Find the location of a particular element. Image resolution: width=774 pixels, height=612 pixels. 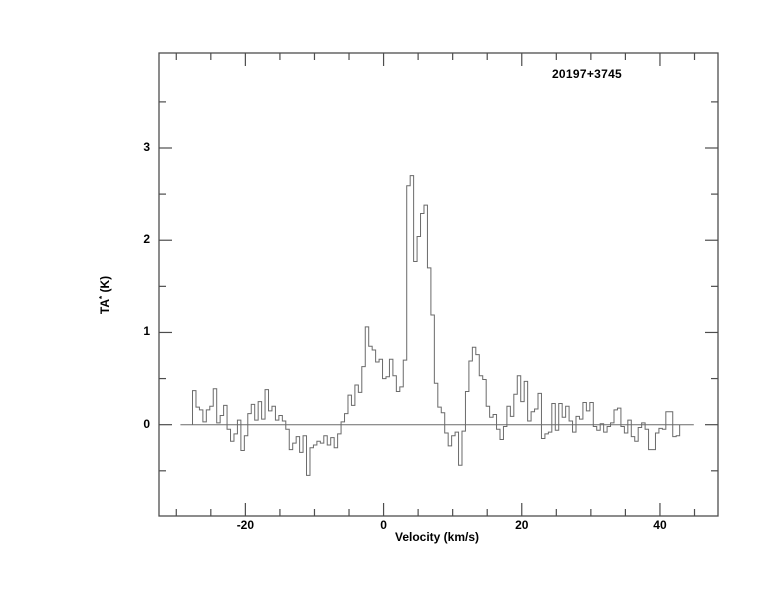

y-tick-label: 2 is located at coordinates (146, 239).